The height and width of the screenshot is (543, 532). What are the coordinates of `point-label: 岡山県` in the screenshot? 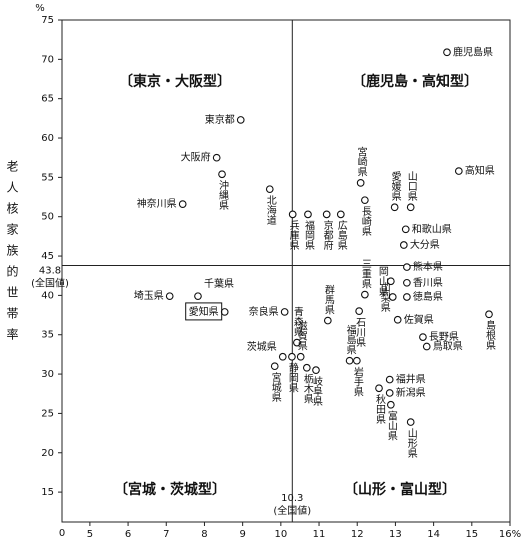 It's located at (382, 281).